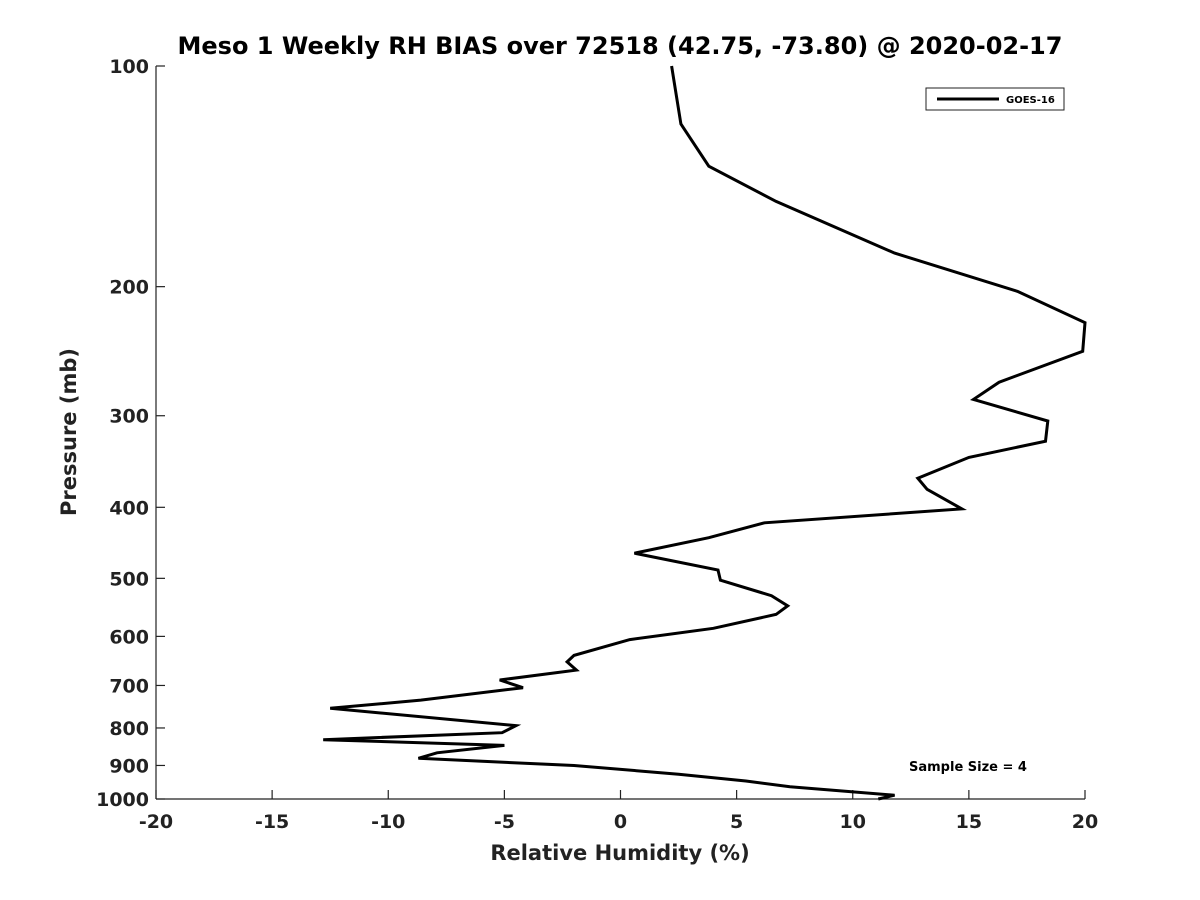  What do you see at coordinates (129, 579) in the screenshot?
I see `y-tick-label: 500` at bounding box center [129, 579].